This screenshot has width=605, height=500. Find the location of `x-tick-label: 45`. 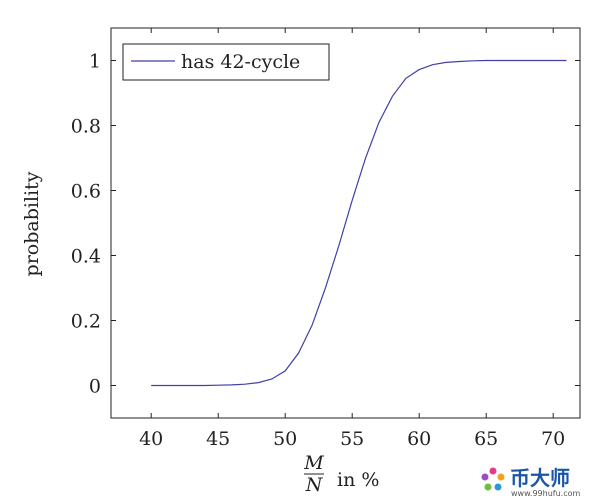

x-tick-label: 45 is located at coordinates (218, 439).